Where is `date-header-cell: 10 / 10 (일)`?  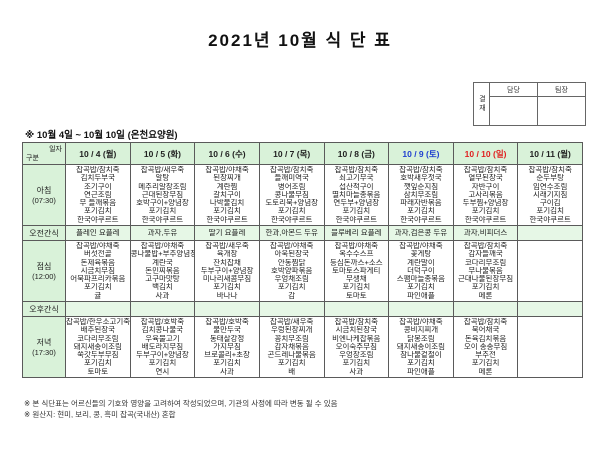
date-header-cell: 10 / 10 (일) is located at coordinates (485, 153).